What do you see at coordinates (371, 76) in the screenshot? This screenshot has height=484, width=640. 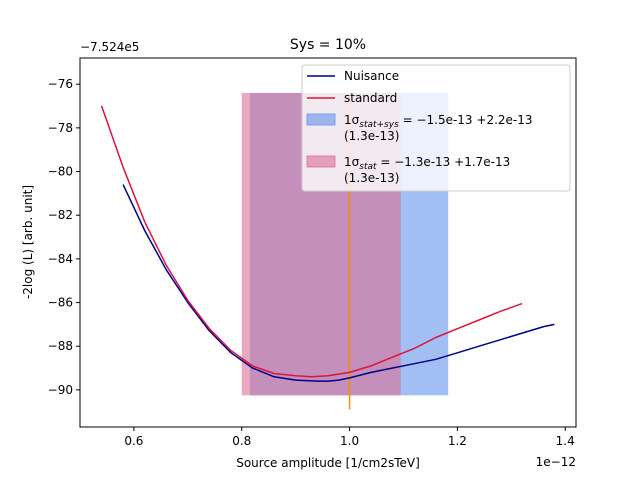 I see `legend-label: Nuisance` at bounding box center [371, 76].